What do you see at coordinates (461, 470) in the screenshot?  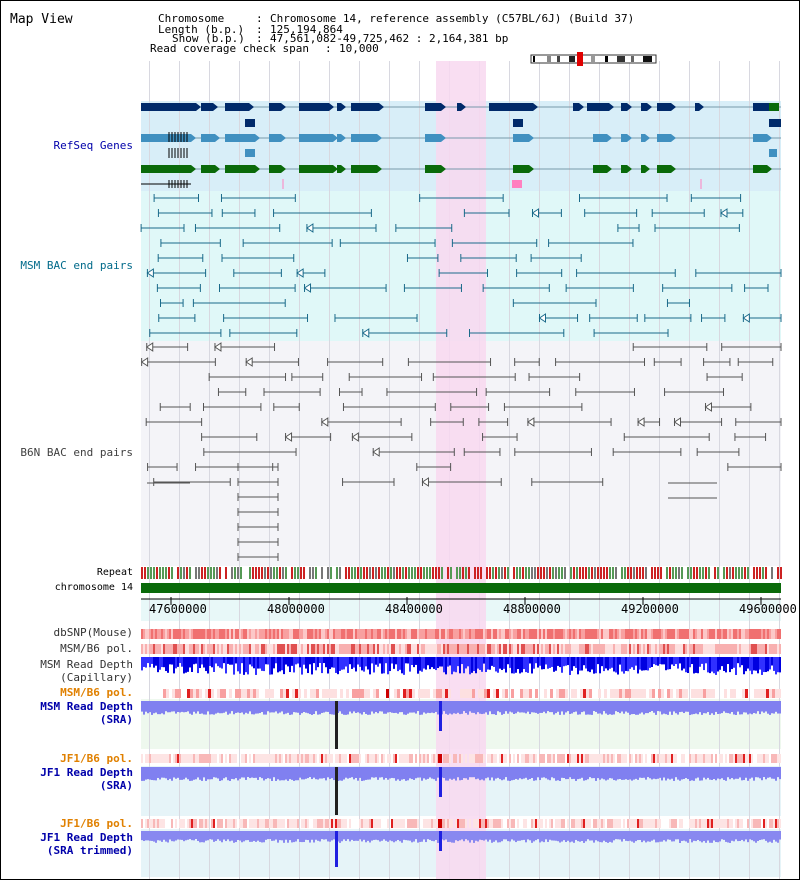 I see `highlight-region` at bounding box center [461, 470].